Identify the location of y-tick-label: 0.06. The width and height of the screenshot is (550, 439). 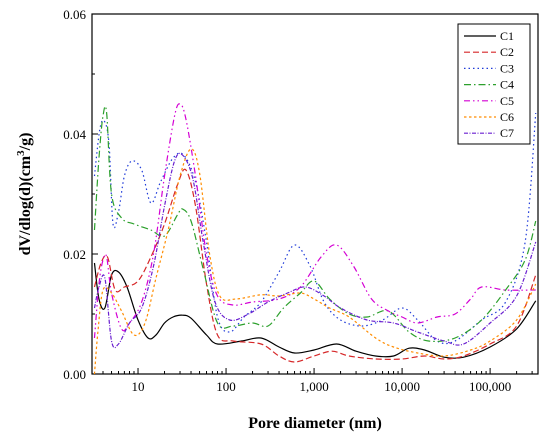
(74, 14).